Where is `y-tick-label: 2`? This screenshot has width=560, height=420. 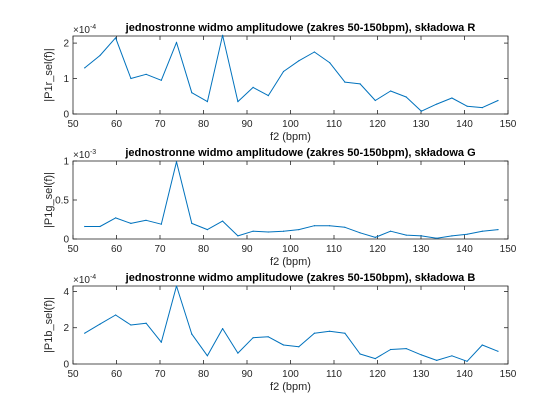
y-tick-label: 2 is located at coordinates (66, 328).